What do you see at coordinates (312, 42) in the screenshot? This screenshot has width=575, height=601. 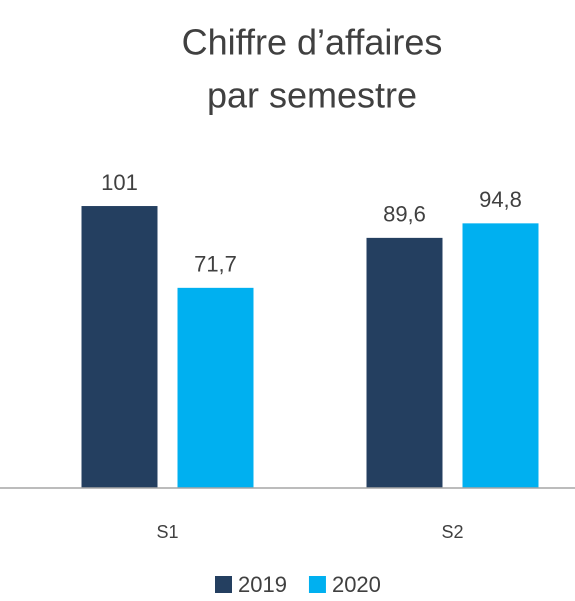 I see `chart-title: Chiffre d’affaires` at bounding box center [312, 42].